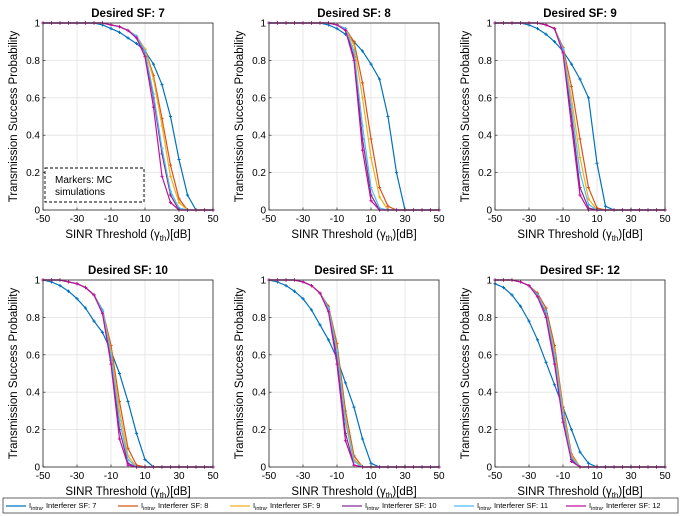 Image resolution: width=681 pixels, height=516 pixels. I want to click on legend-frame, so click(340, 505).